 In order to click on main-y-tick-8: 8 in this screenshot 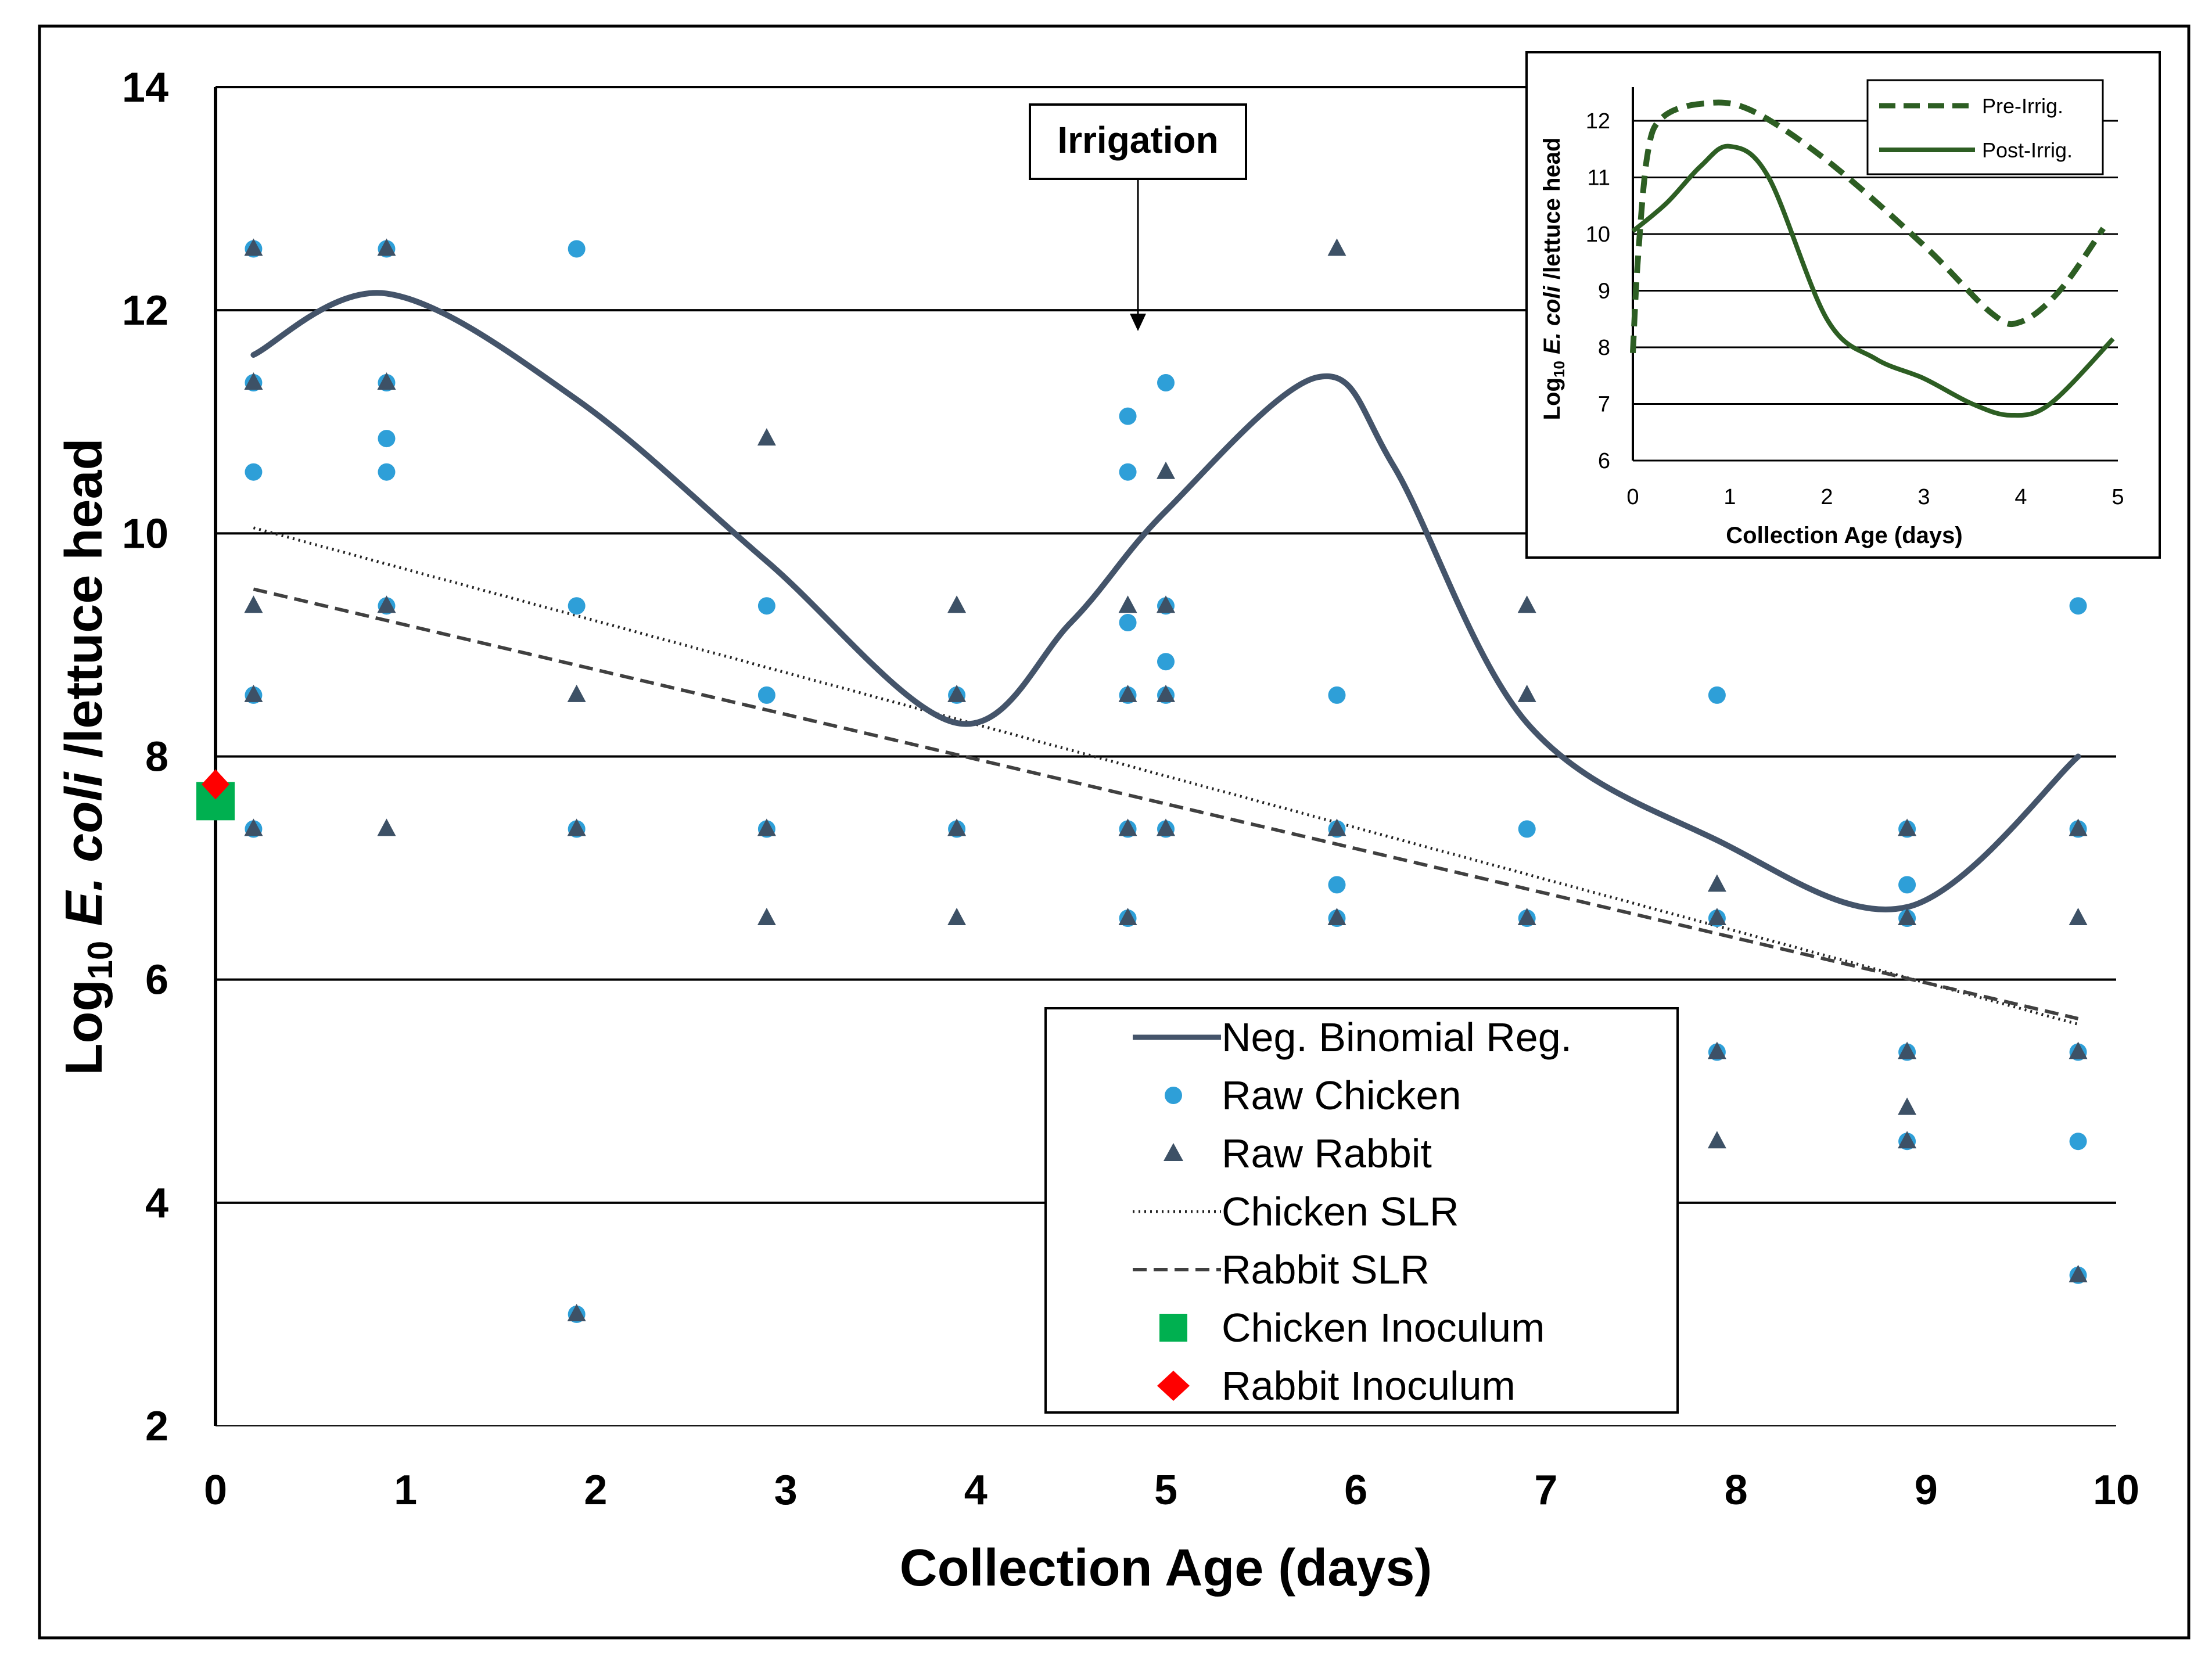, I will do `click(157, 757)`.